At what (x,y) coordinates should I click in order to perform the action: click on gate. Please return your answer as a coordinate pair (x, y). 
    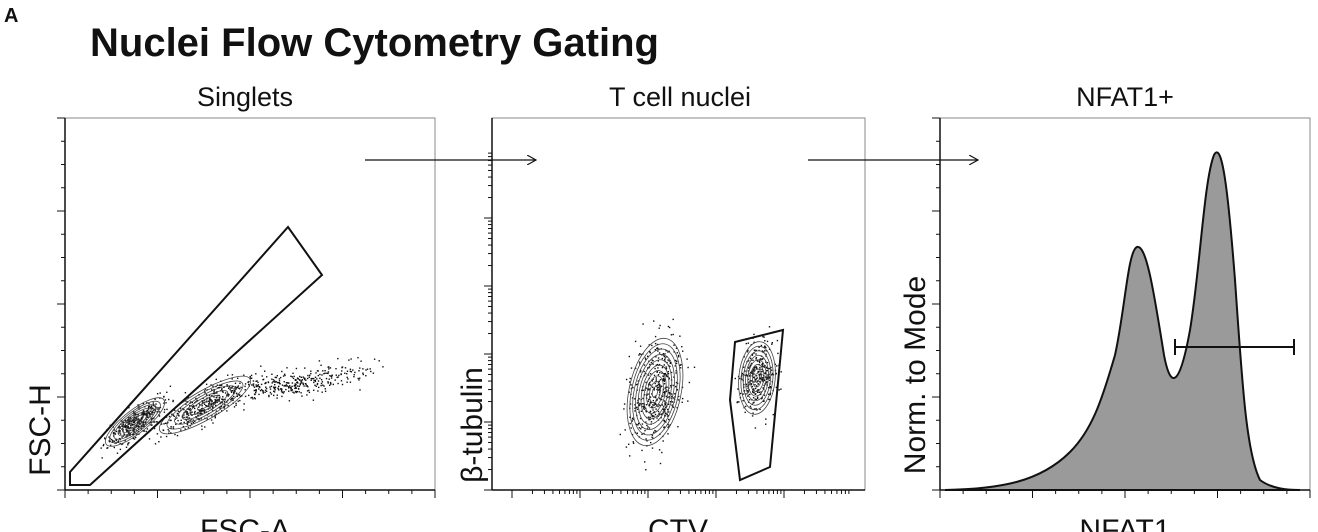
    Looking at the image, I should click on (756, 405).